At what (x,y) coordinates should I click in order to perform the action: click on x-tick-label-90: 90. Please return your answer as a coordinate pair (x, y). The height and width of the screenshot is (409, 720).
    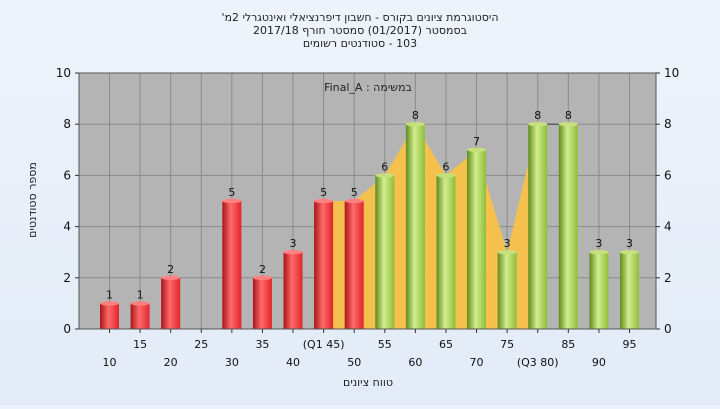
    Looking at the image, I should click on (599, 362).